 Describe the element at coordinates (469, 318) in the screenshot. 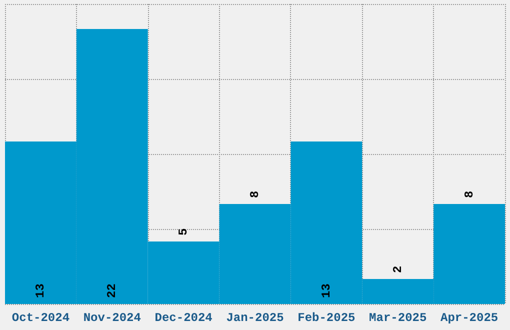

I see `x-tick-label: Apr-2025` at that location.